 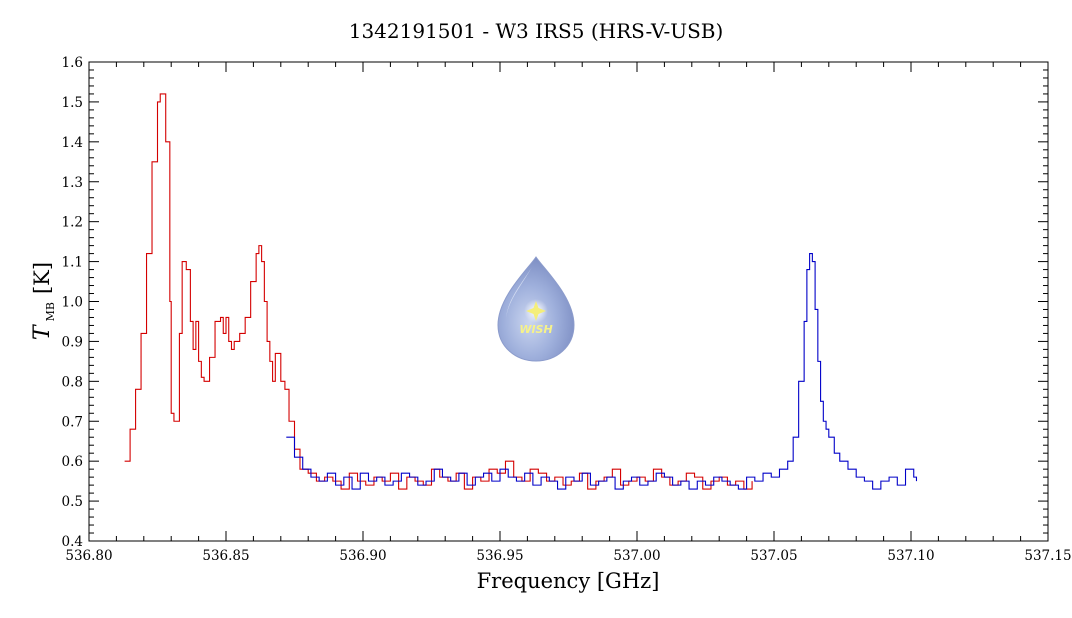 I want to click on y-axis-label: T MB [K], so click(x=44, y=301).